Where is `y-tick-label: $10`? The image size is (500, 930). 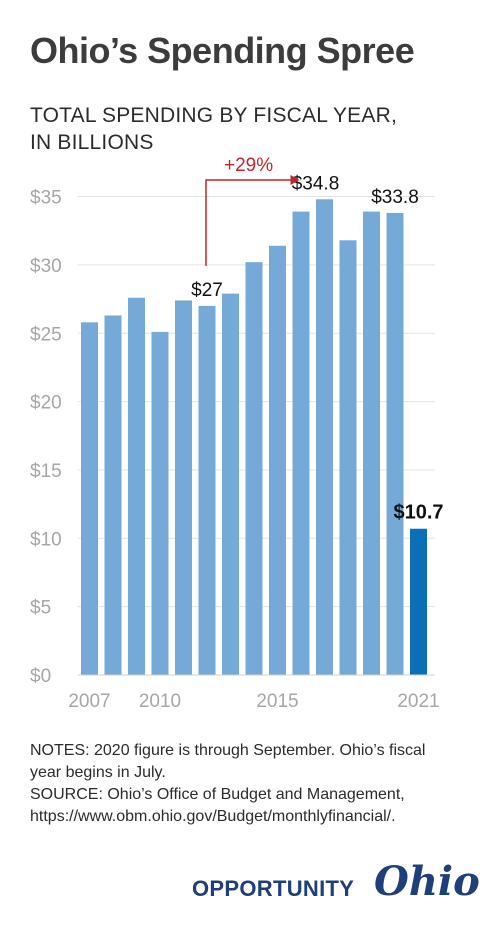 y-tick-label: $10 is located at coordinates (46, 539).